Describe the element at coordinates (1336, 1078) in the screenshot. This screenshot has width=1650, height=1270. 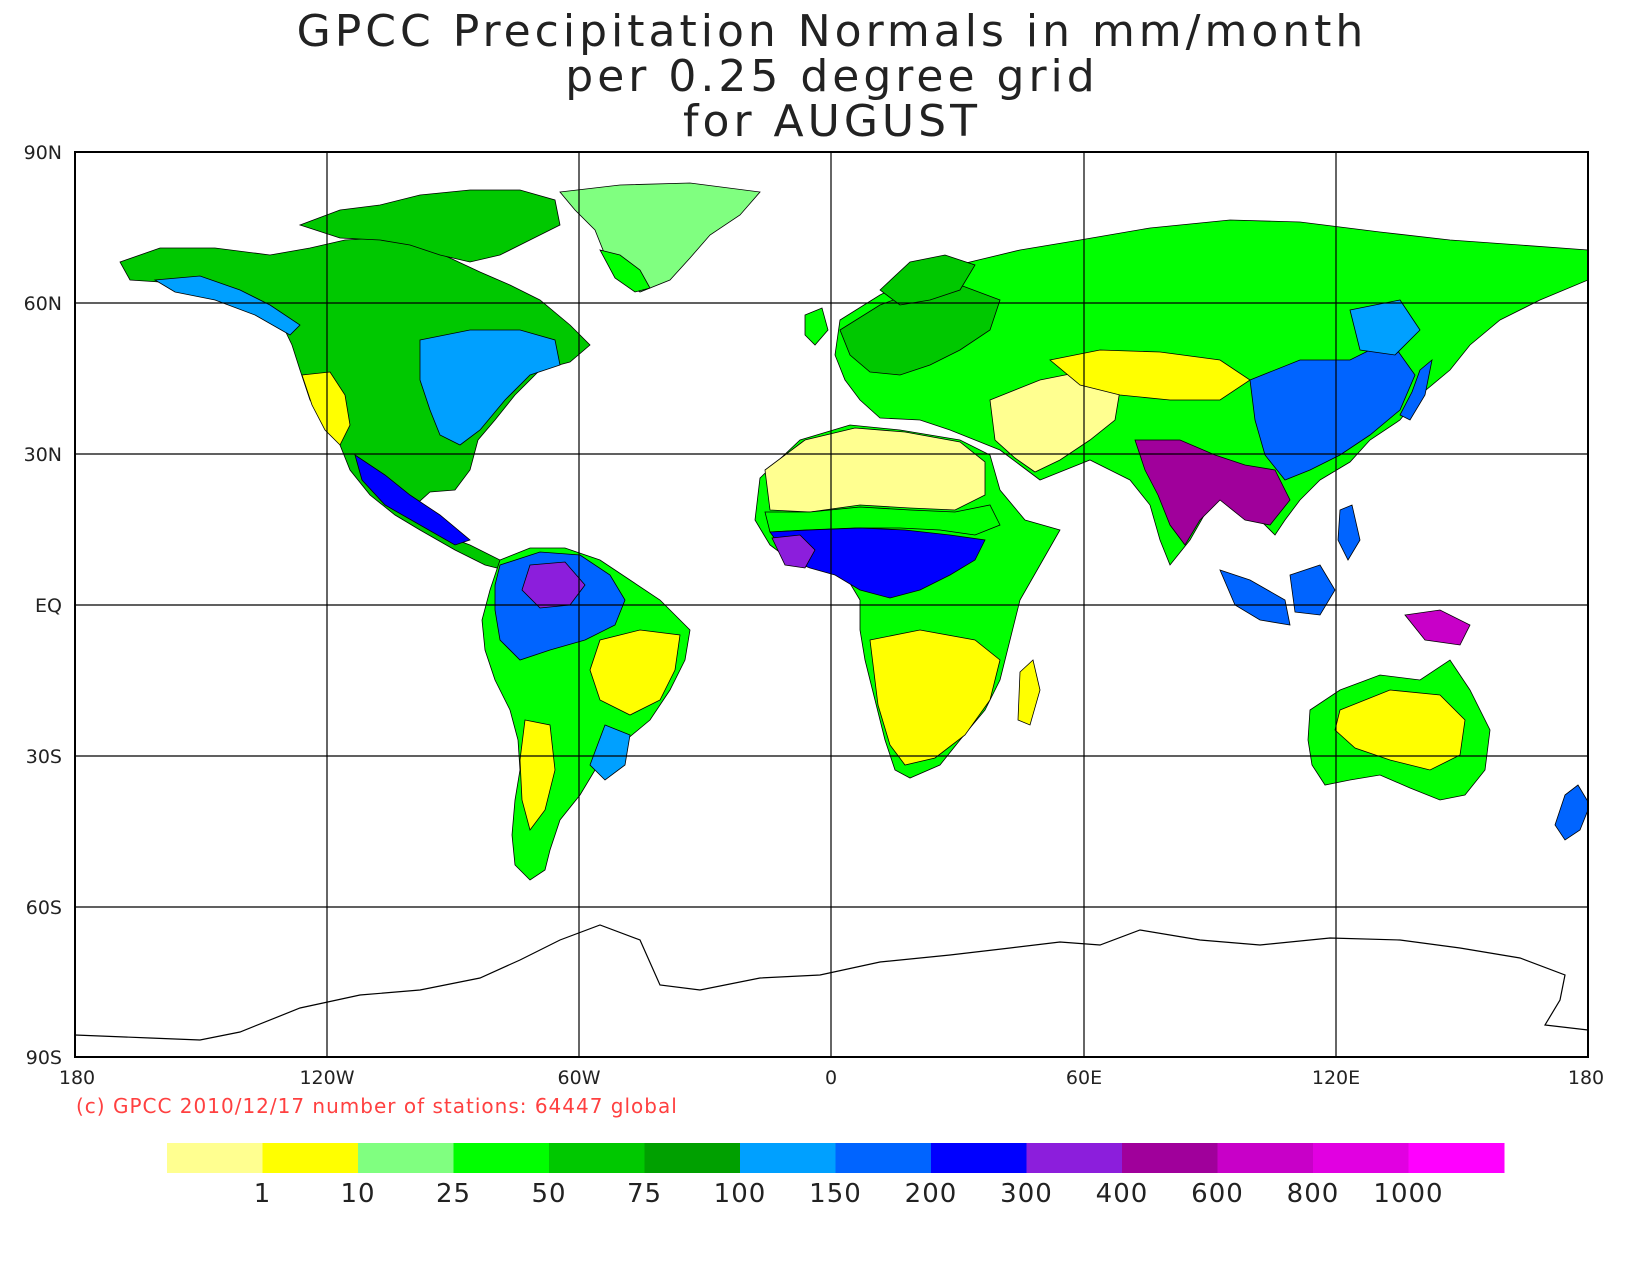
I see `lon-label-120e: 120E` at that location.